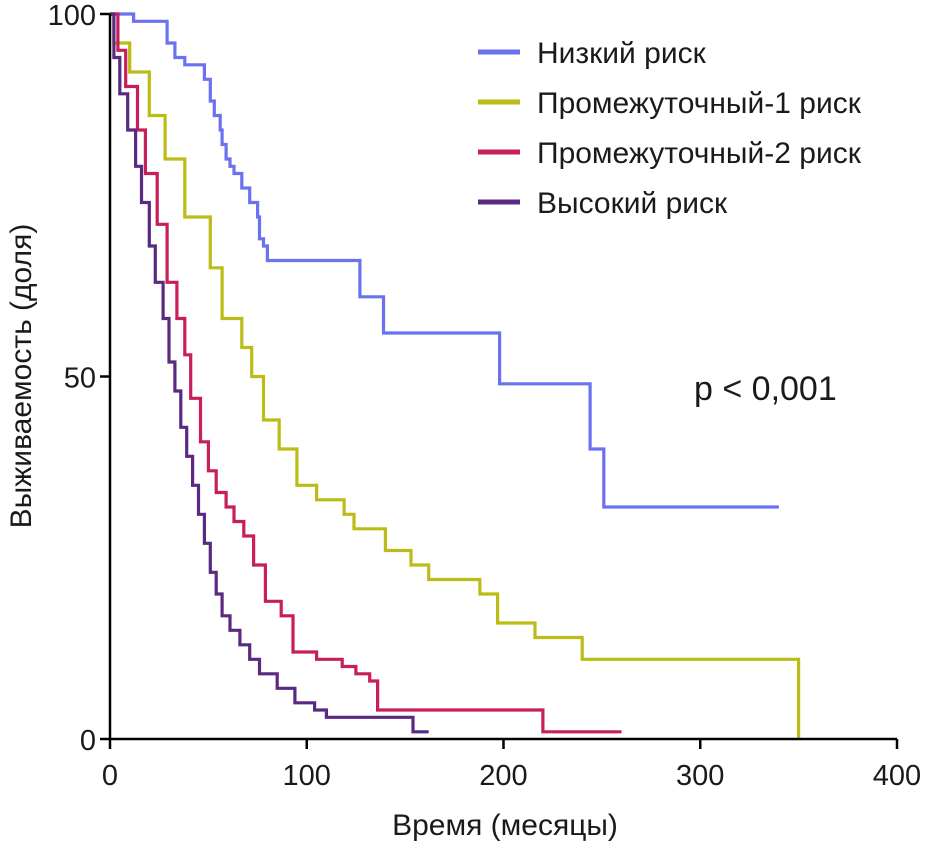 This screenshot has height=842, width=925. What do you see at coordinates (699, 103) in the screenshot?
I see `legend-label: Промежуточный-1 риск` at bounding box center [699, 103].